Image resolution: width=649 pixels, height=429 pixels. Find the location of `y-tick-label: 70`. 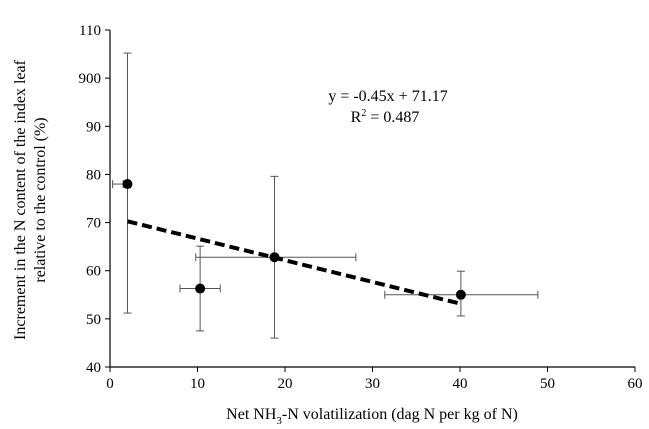

y-tick-label: 70 is located at coordinates (93, 224).